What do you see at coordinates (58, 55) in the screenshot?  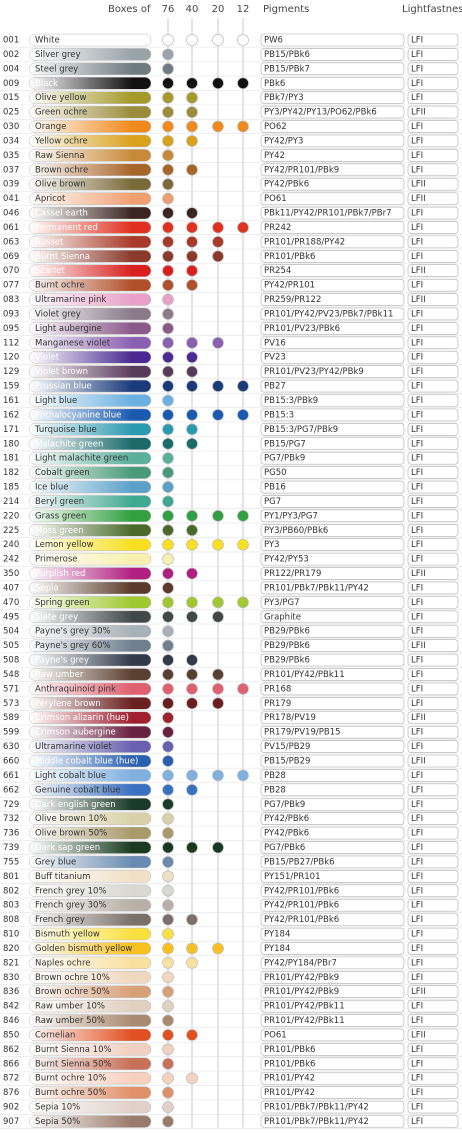 I see `color-name: Silver grey` at bounding box center [58, 55].